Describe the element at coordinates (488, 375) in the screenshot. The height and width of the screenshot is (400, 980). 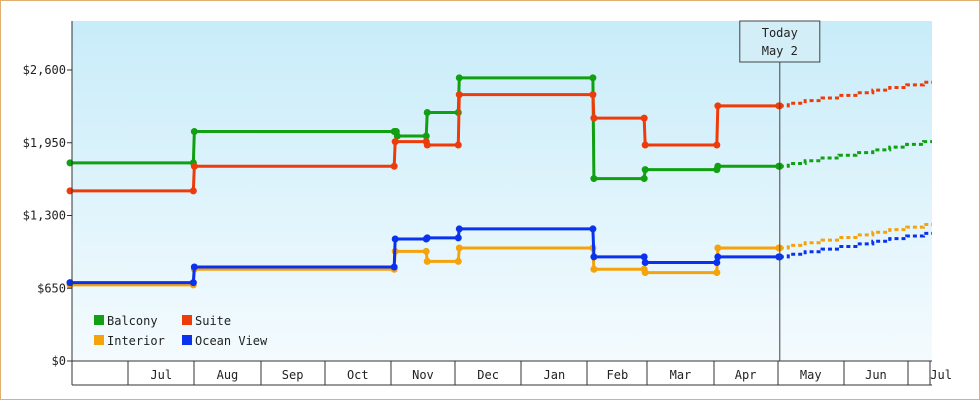
I see `x-tick-label: Dec` at that location.